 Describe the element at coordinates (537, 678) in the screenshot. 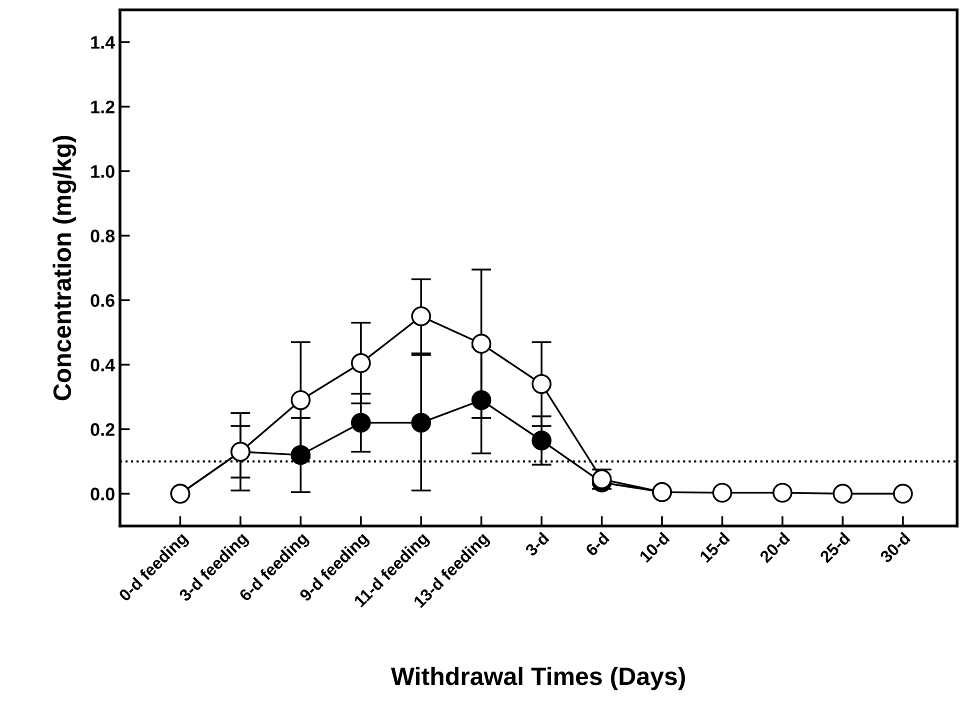

I see `x-axis-title: Withdrawal Times (Days)` at that location.